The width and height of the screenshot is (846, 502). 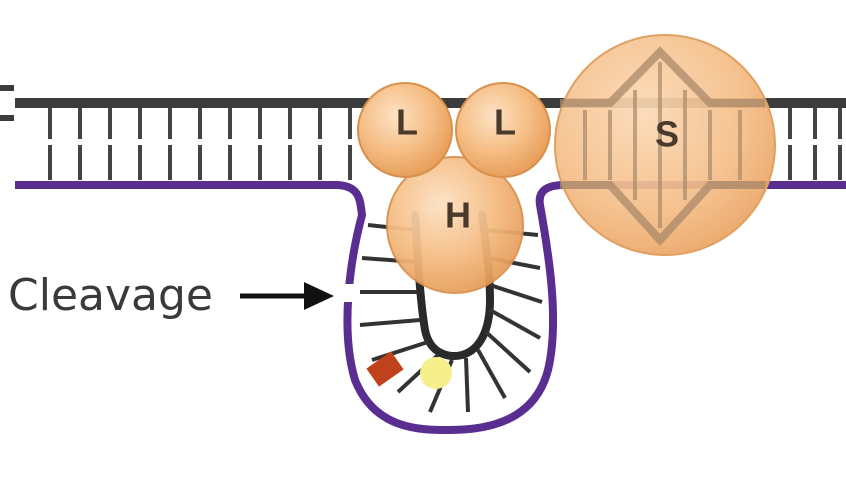 I want to click on red-lesion-mark, so click(x=385, y=369).